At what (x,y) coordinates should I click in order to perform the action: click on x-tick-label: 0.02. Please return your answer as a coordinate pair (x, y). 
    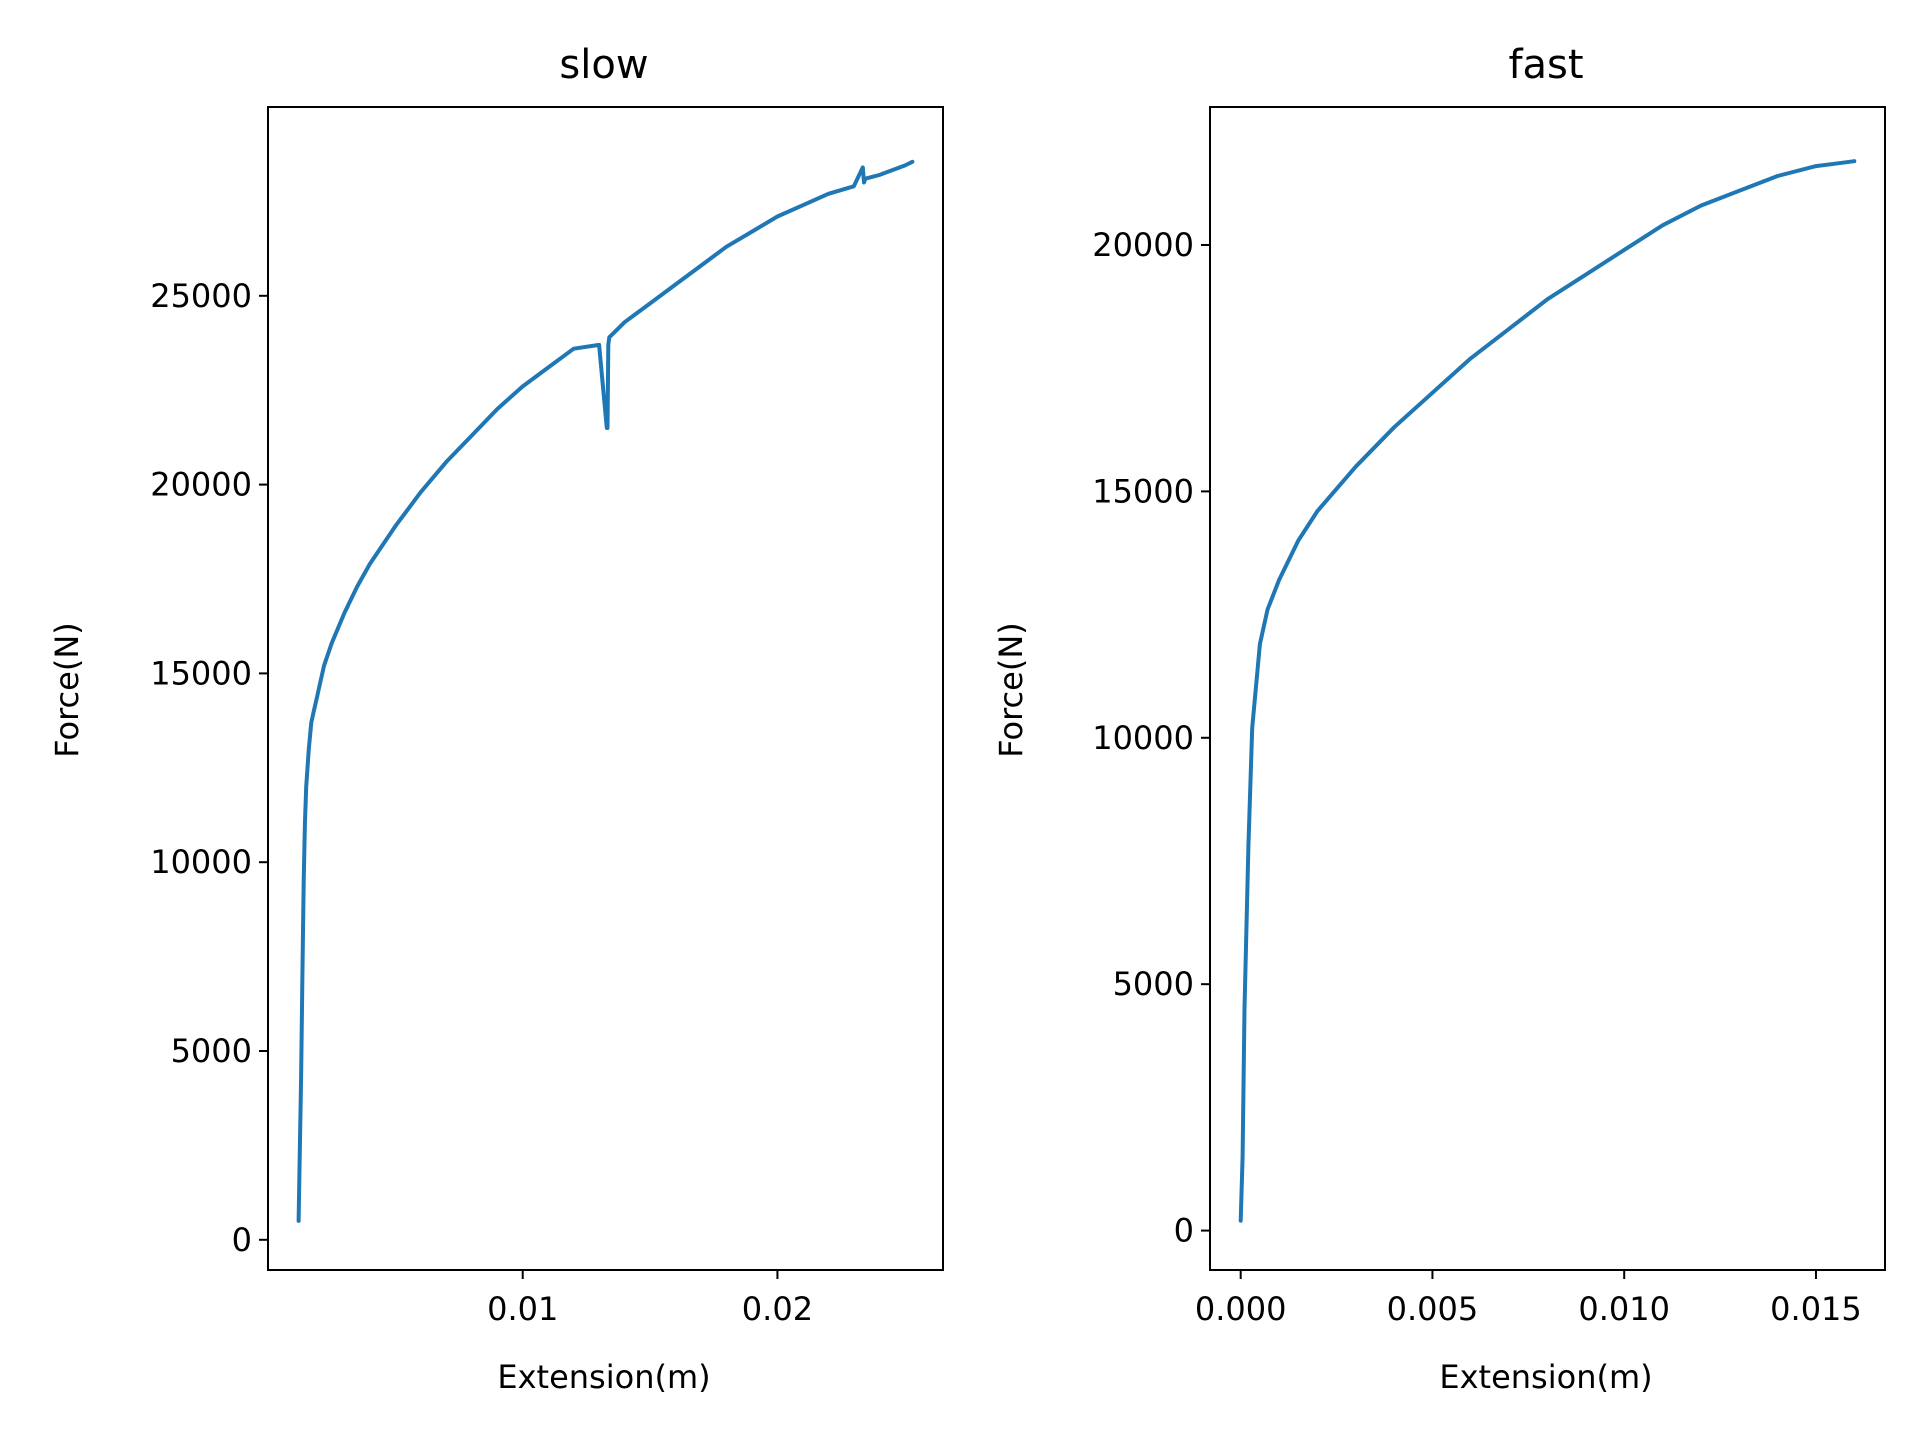
    Looking at the image, I should click on (777, 1309).